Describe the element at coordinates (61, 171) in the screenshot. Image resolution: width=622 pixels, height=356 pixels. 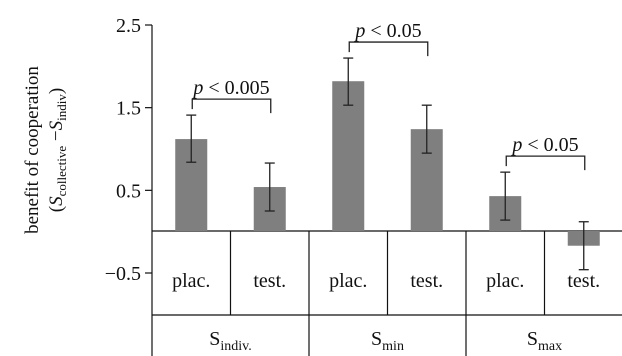
I see `y-axis-label-sub1: collective` at that location.